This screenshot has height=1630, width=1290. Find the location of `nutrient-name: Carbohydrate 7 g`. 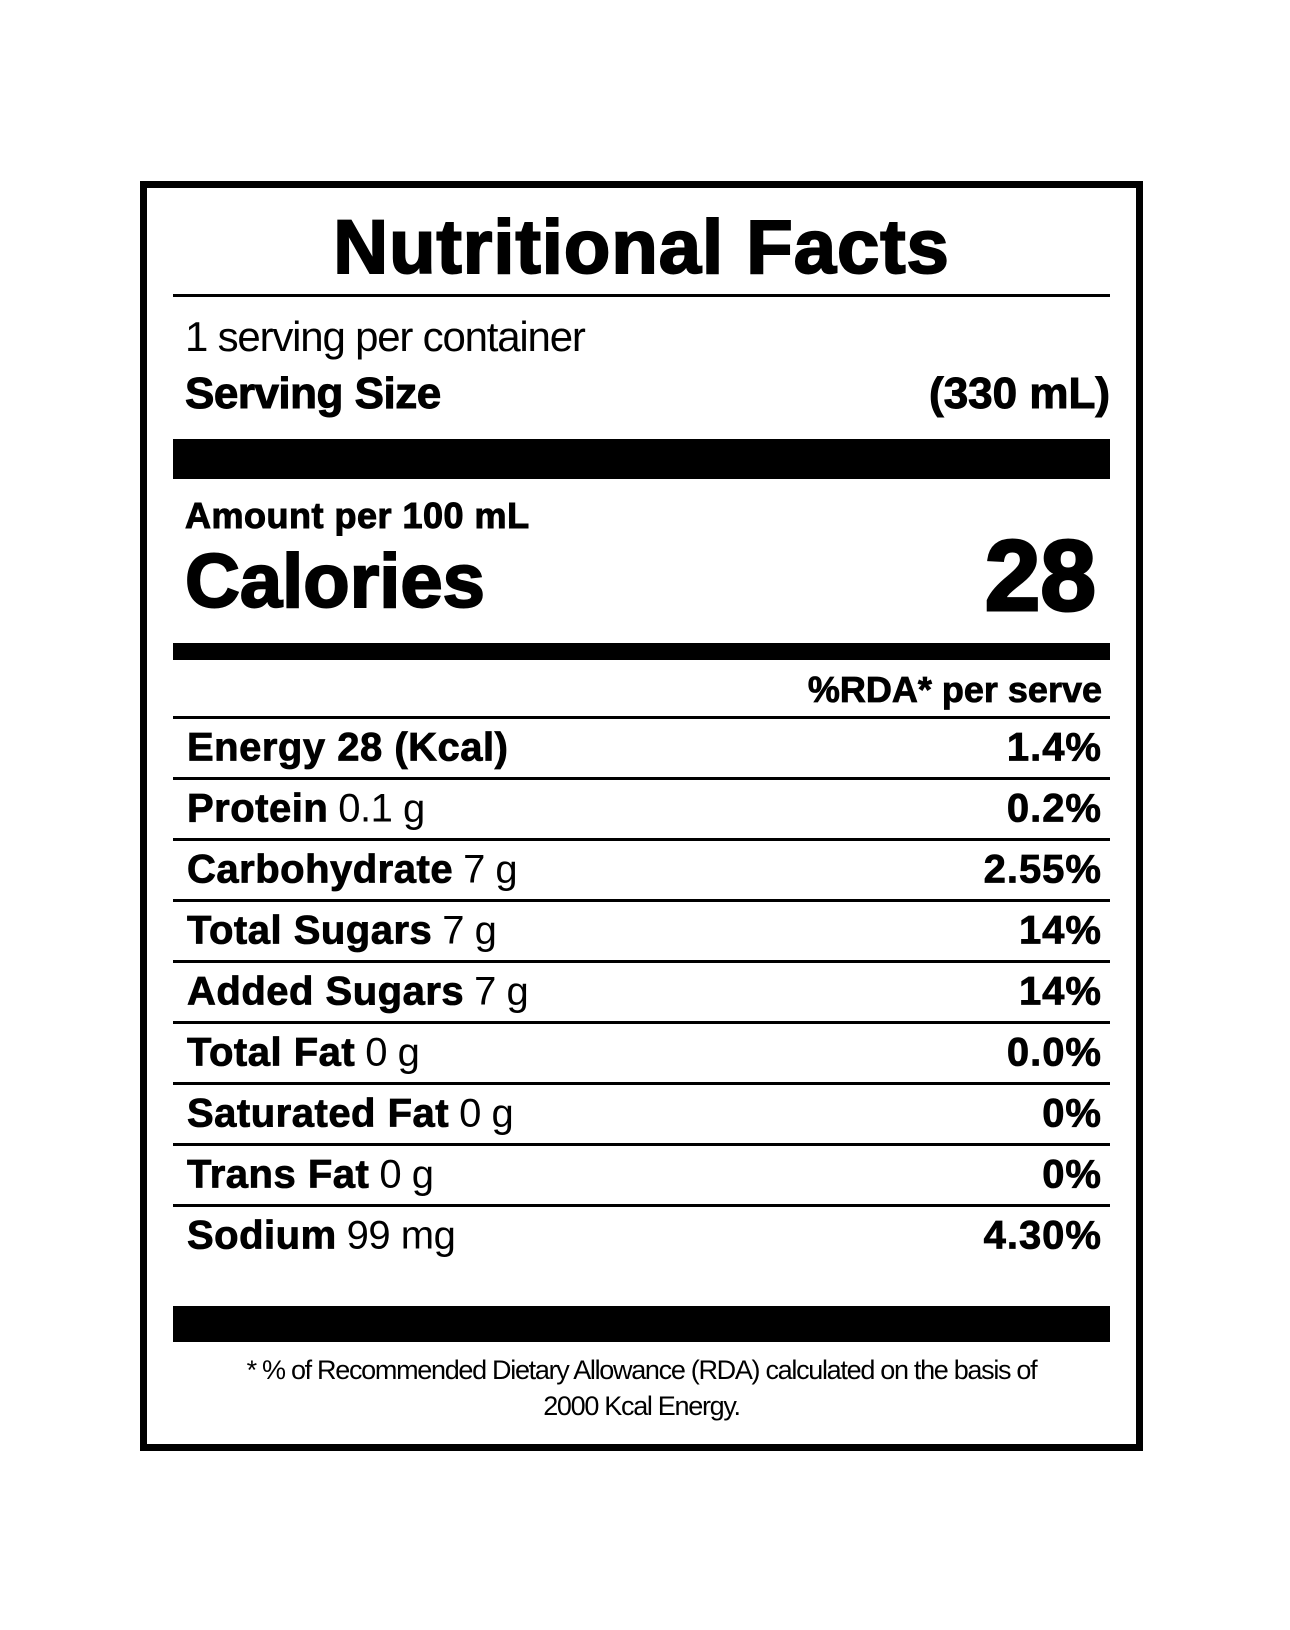

nutrient-name: Carbohydrate 7 g is located at coordinates (352, 870).